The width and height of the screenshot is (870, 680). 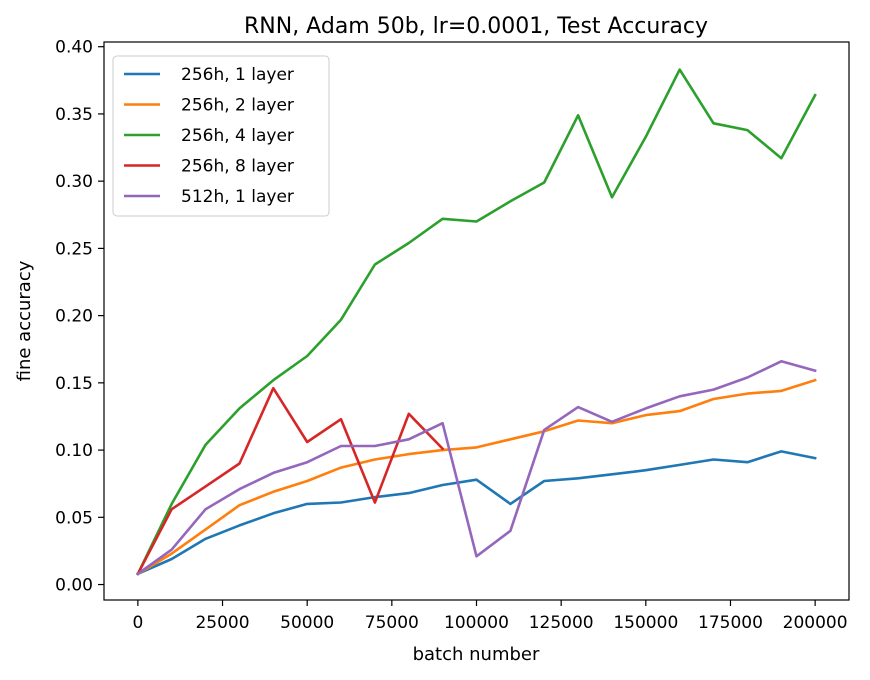 What do you see at coordinates (561, 623) in the screenshot?
I see `x-tick-label: 125000` at bounding box center [561, 623].